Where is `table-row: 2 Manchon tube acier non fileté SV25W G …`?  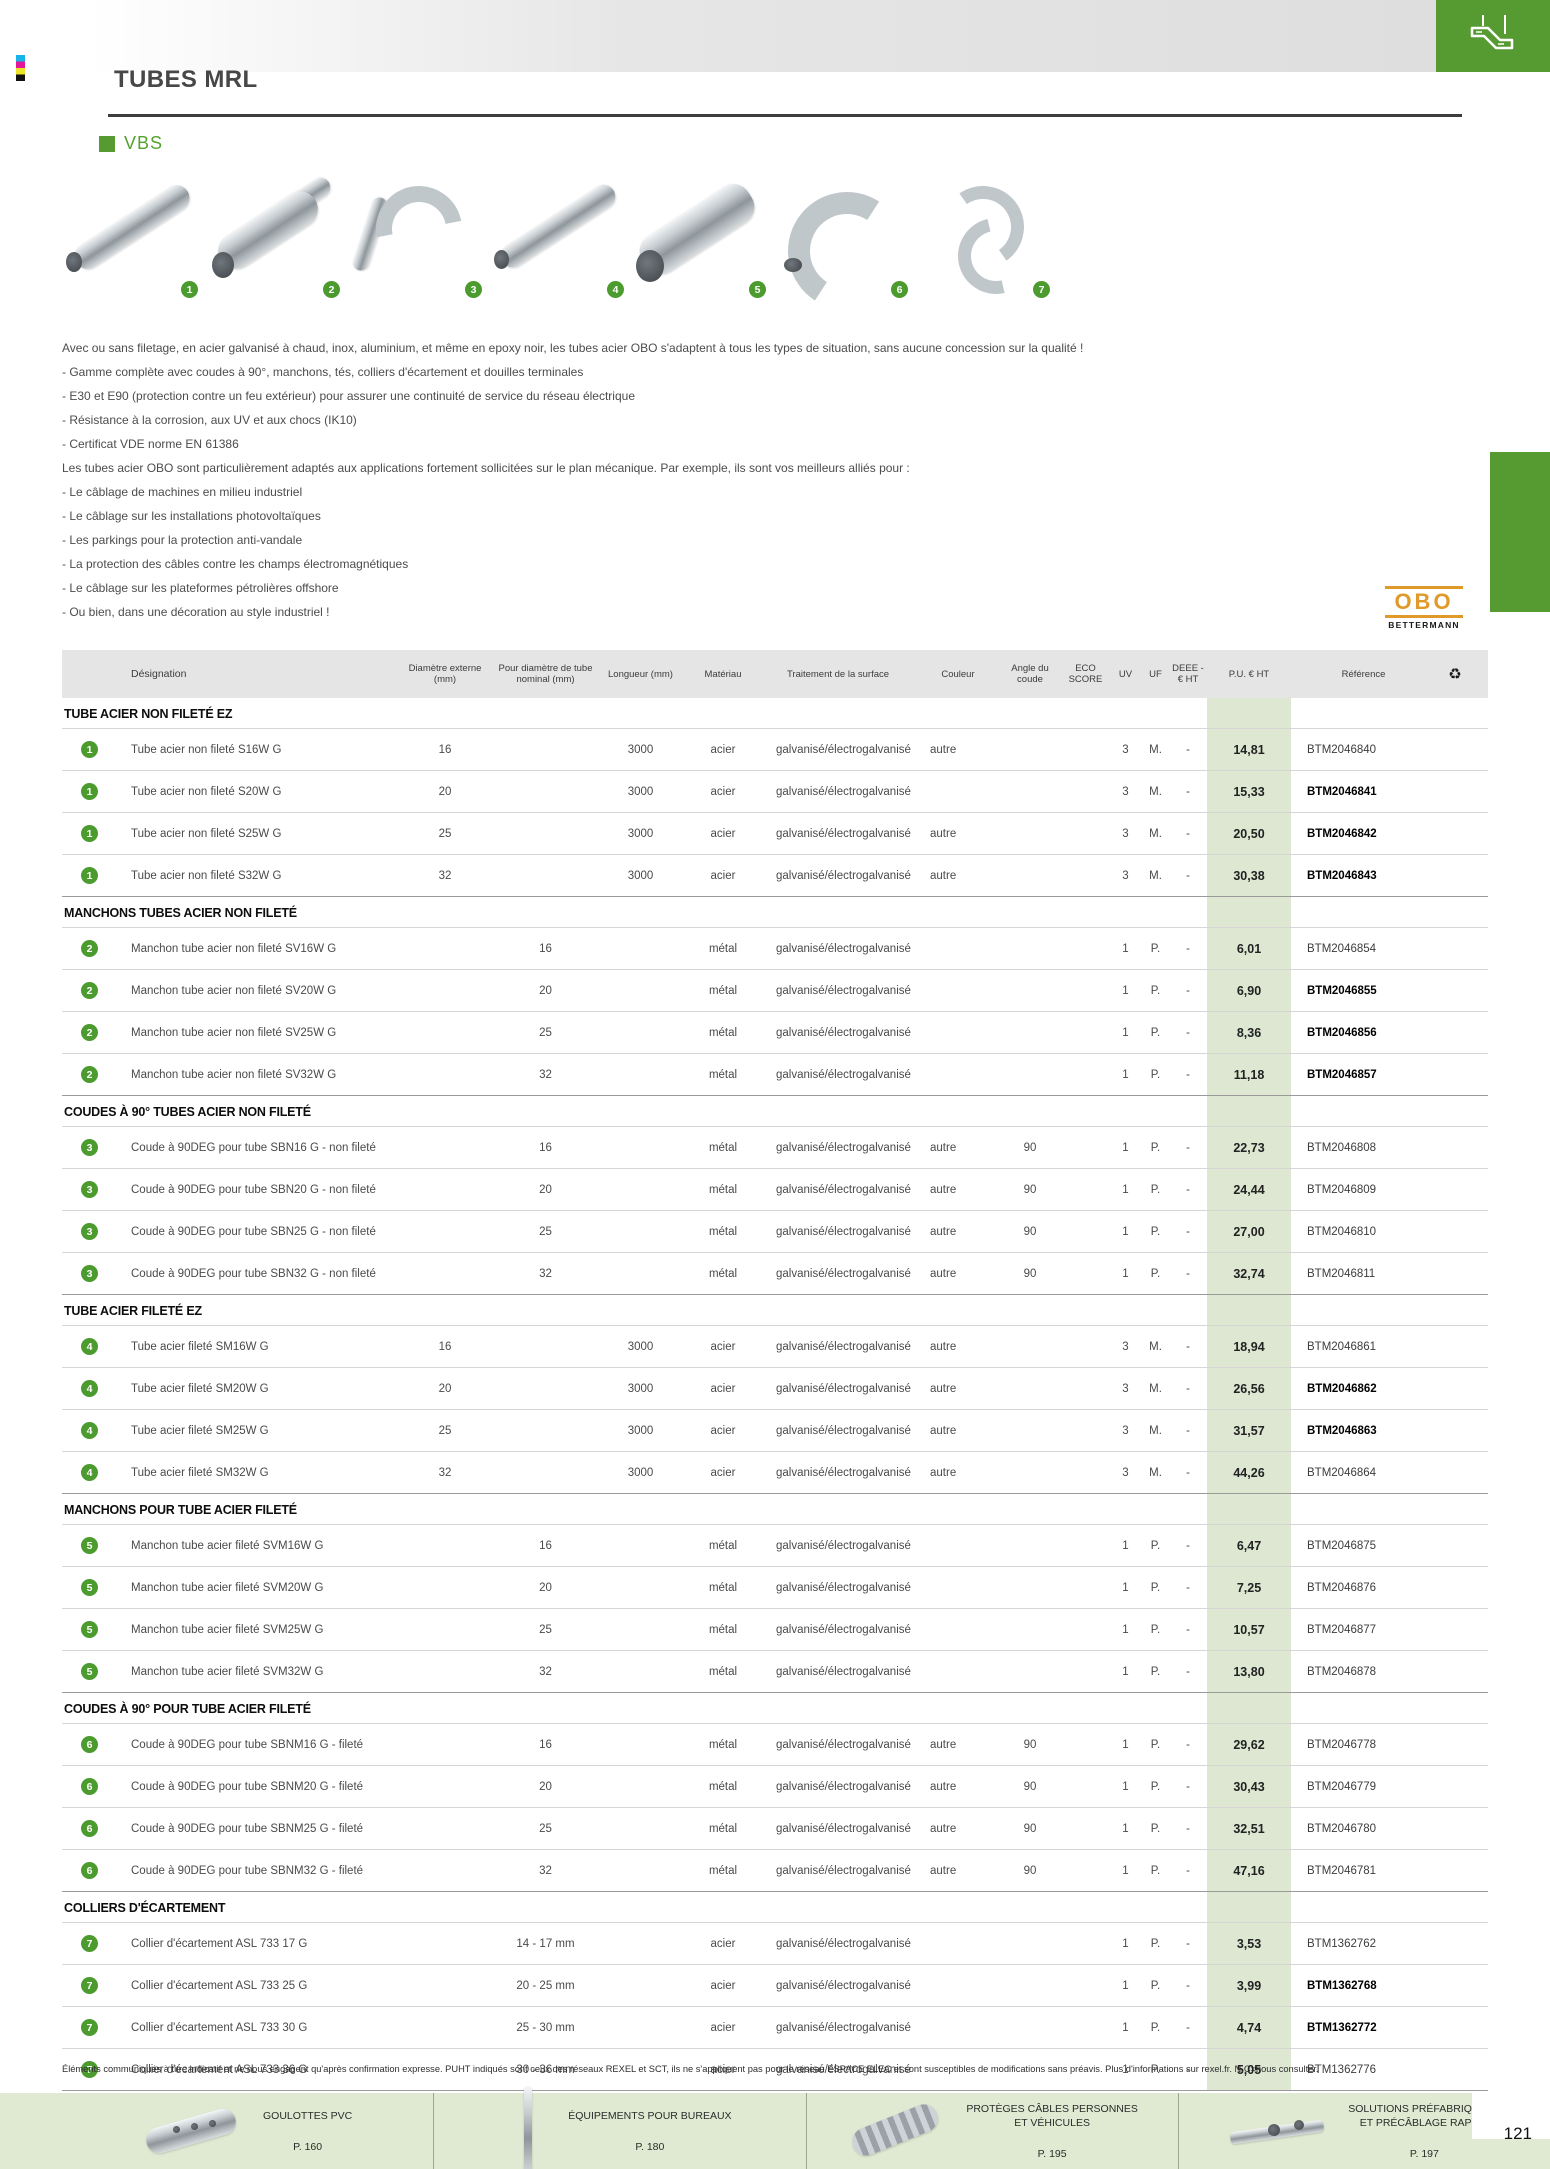 table-row: 2 Manchon tube acier non fileté SV25W G … is located at coordinates (775, 1032).